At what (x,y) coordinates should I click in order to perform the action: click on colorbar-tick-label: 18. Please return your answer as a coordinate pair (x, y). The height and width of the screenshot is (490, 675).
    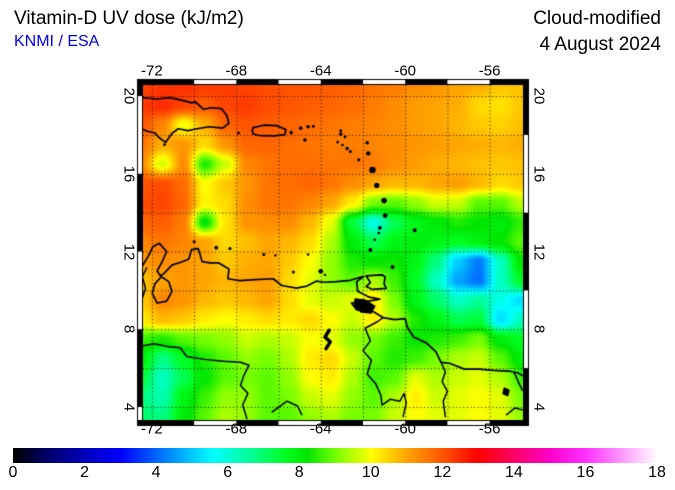
    Looking at the image, I should click on (657, 472).